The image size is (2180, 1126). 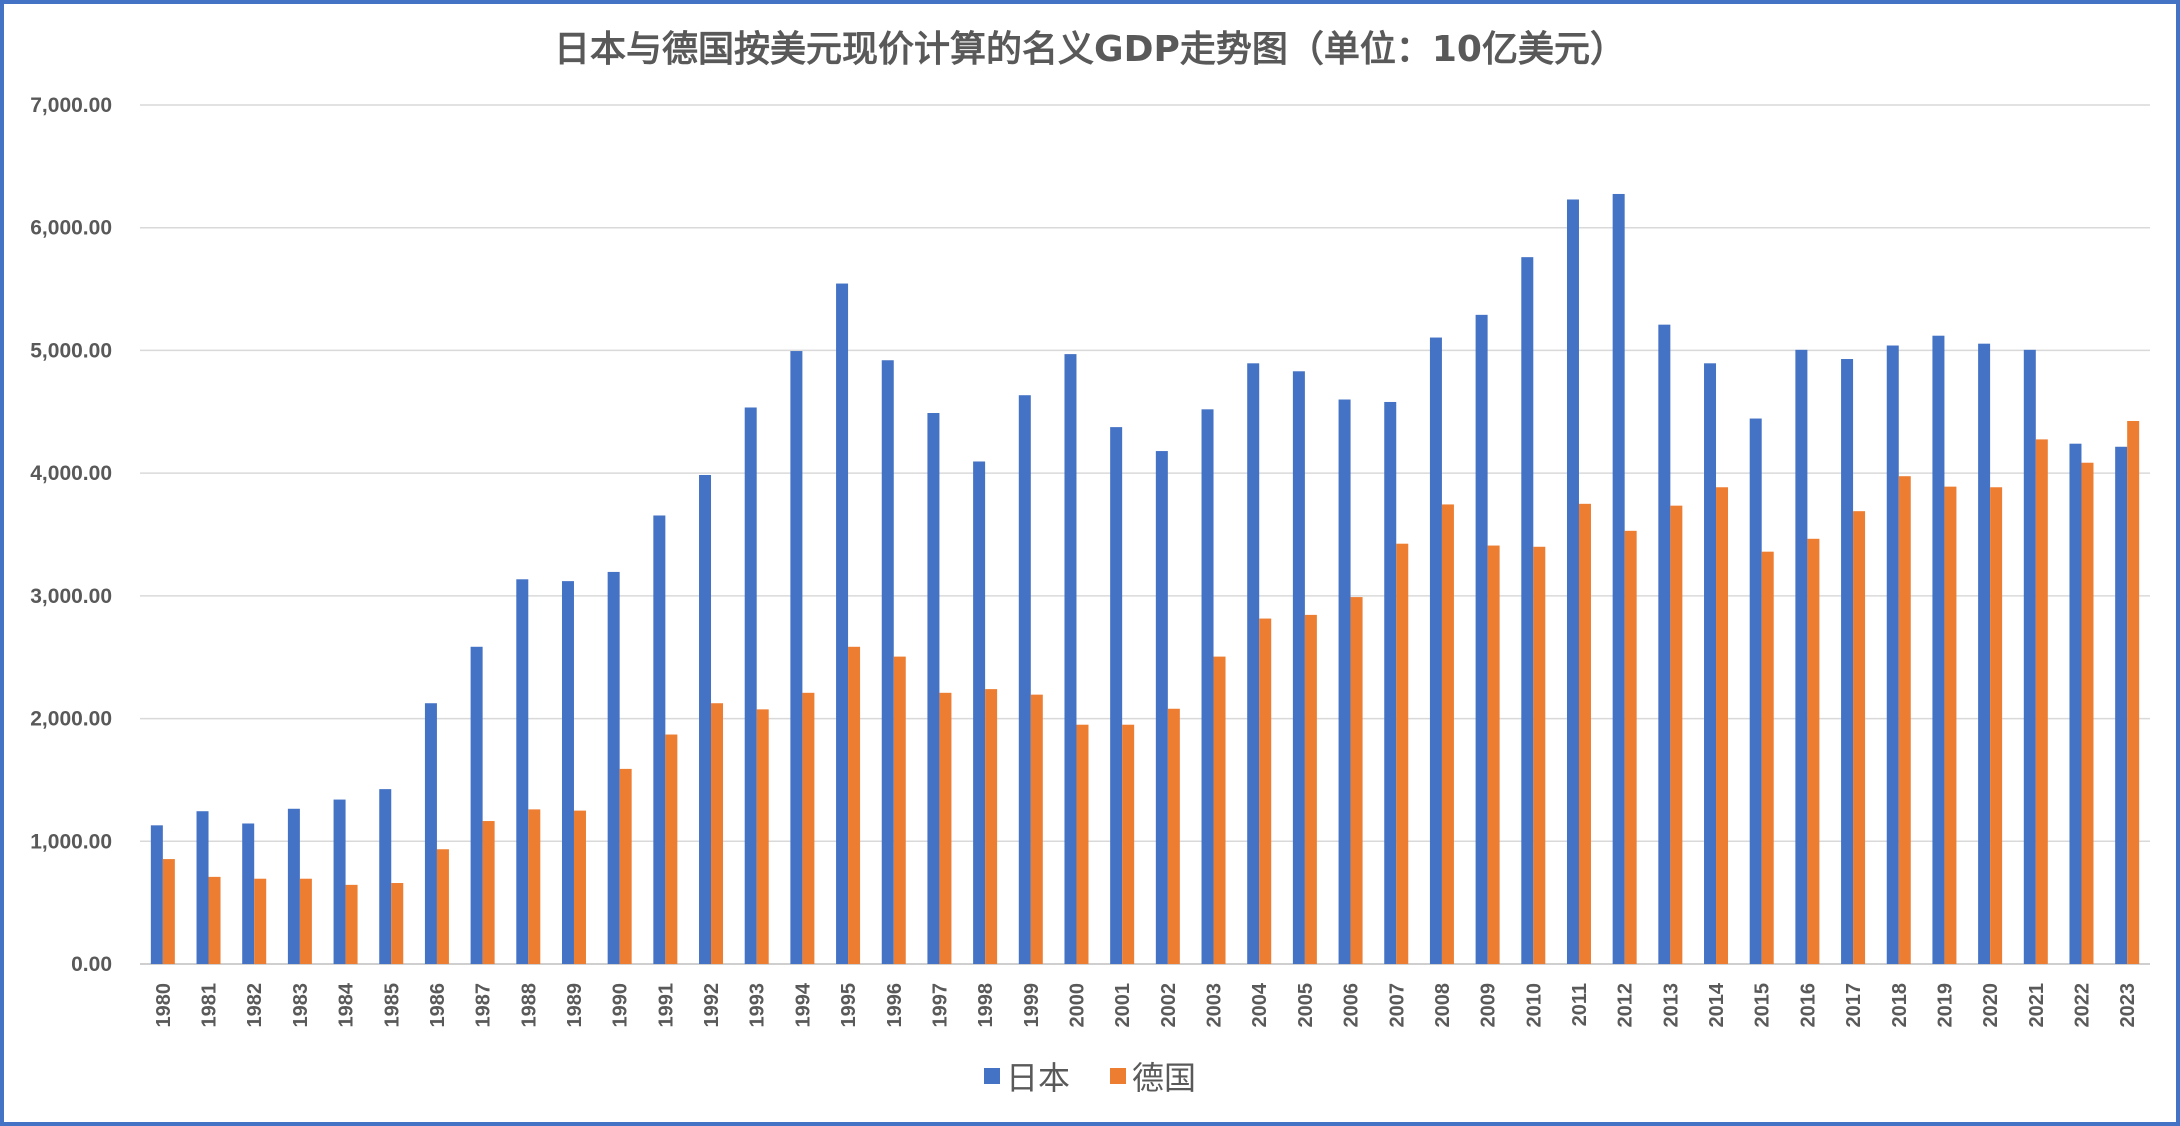 I want to click on x-tick-label: 1996, so click(x=895, y=1005).